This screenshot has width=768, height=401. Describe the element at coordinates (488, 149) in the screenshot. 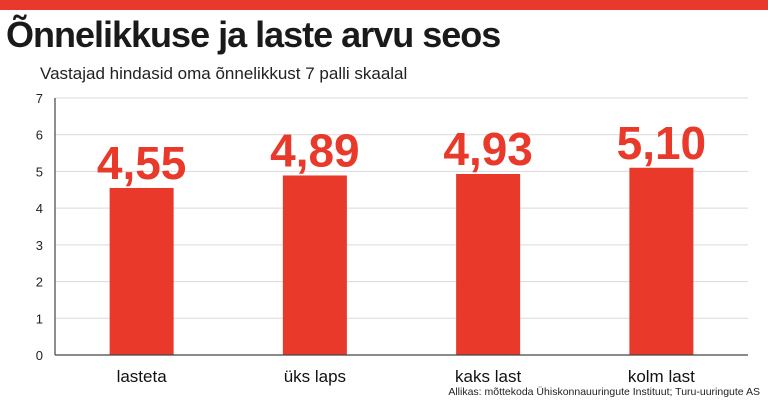

I see `bar-value-label: 4,93` at that location.